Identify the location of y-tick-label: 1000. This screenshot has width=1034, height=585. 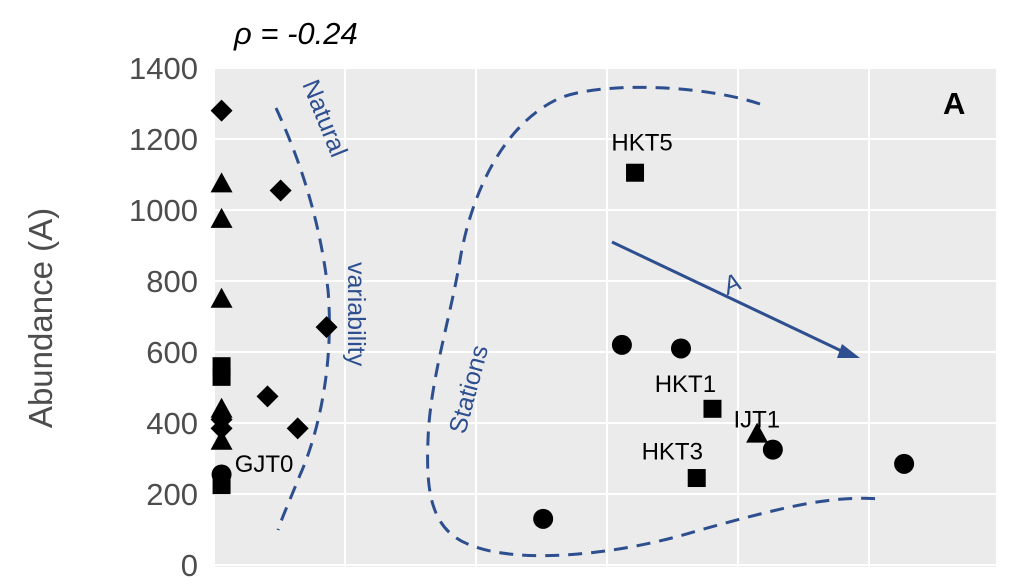
(163, 210).